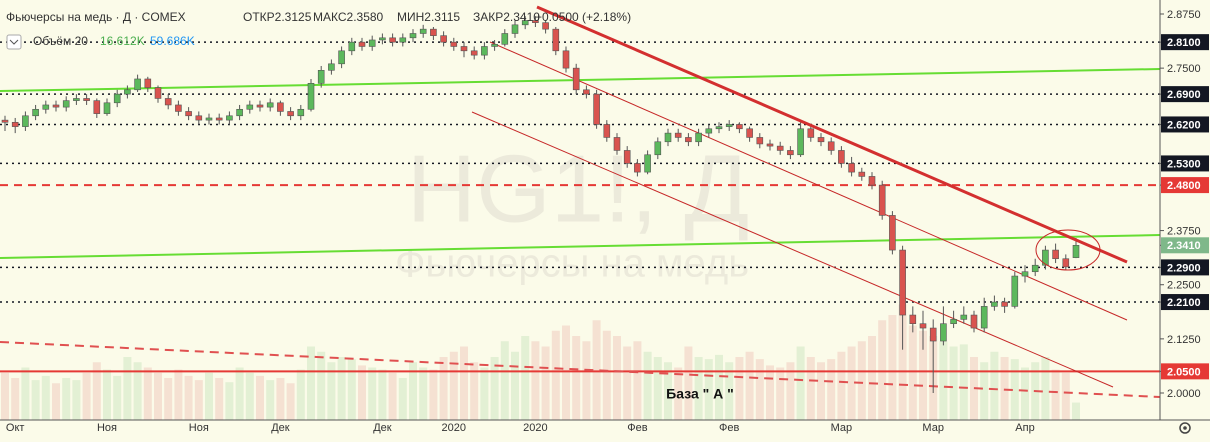  I want to click on y-tick-label: 2.6900, so click(1184, 95).